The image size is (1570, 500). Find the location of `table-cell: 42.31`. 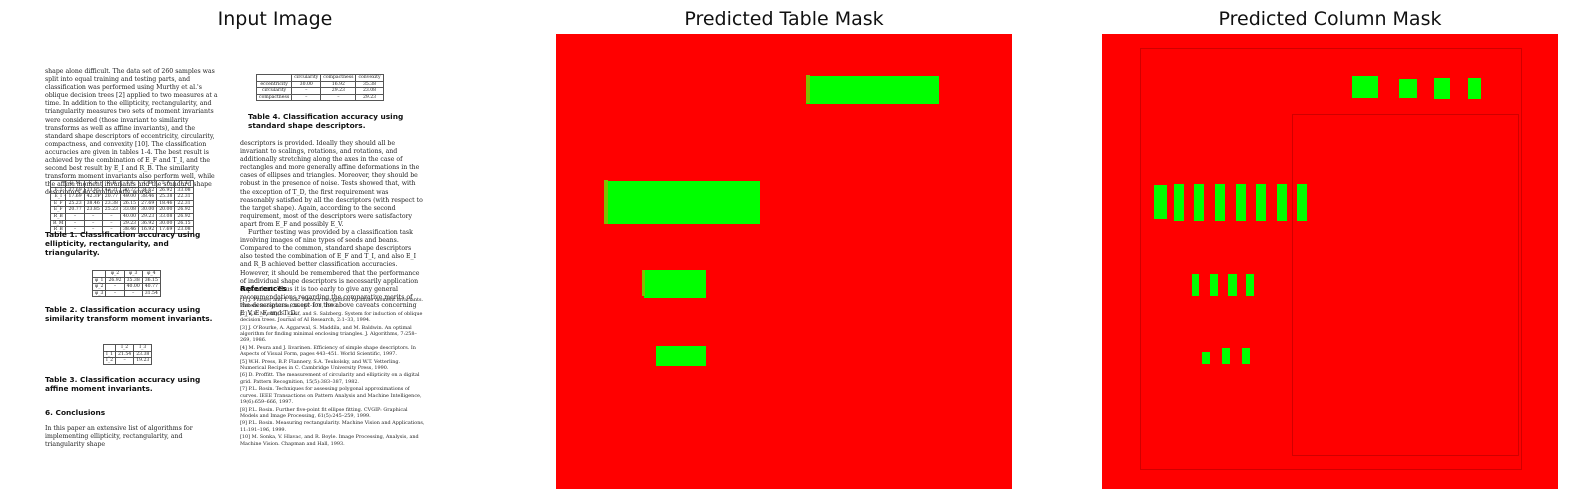

table-cell: 42.31 is located at coordinates (111, 190).